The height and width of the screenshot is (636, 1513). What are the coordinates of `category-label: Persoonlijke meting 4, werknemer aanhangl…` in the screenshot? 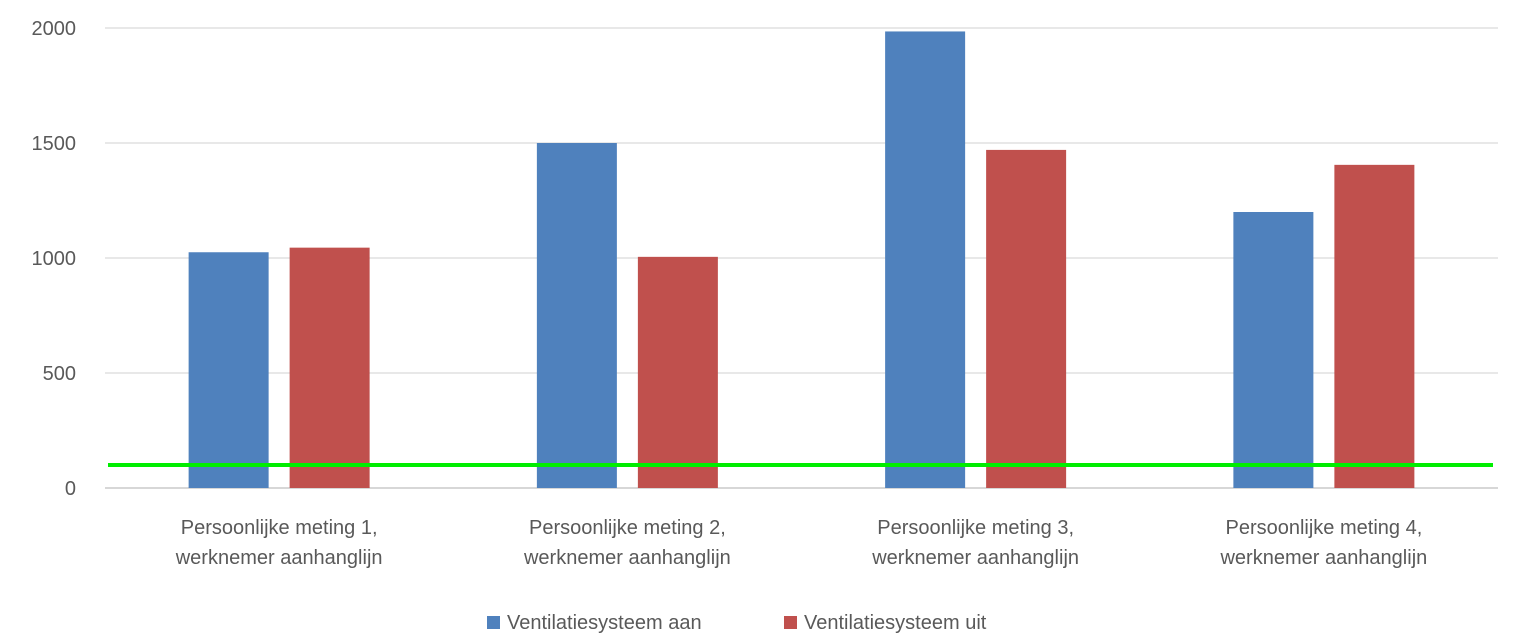 It's located at (1323, 543).